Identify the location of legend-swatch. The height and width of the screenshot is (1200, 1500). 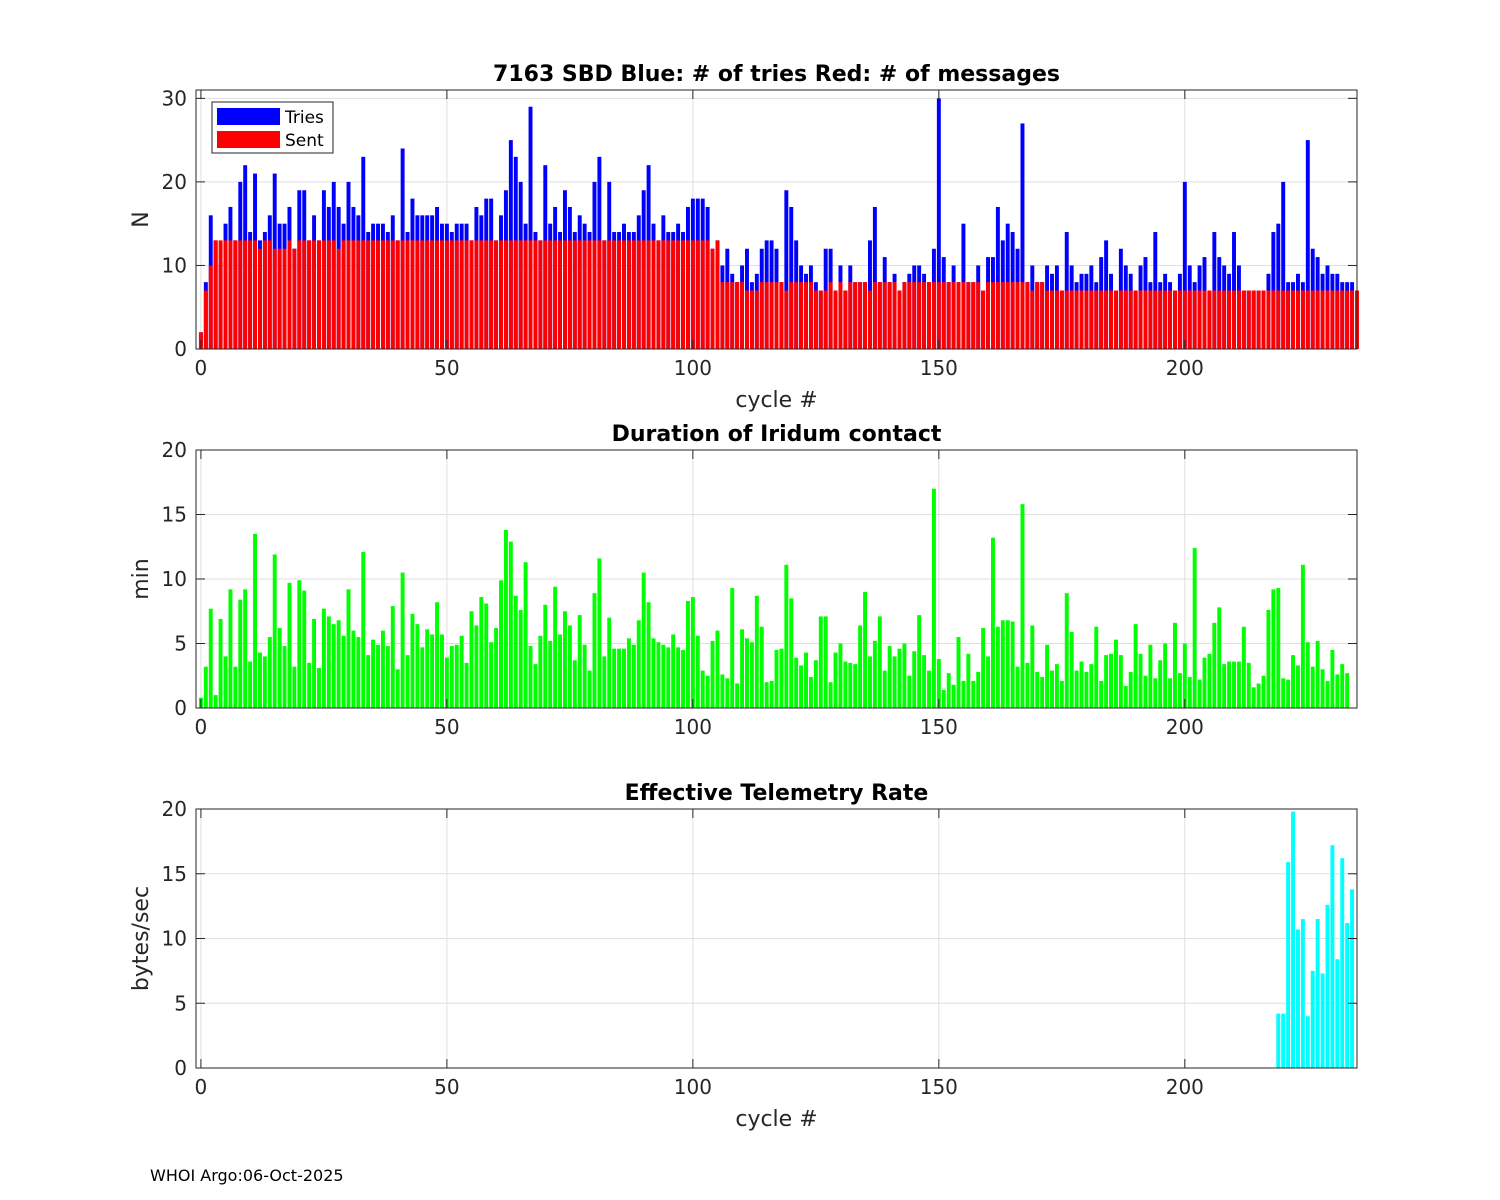
(248, 139).